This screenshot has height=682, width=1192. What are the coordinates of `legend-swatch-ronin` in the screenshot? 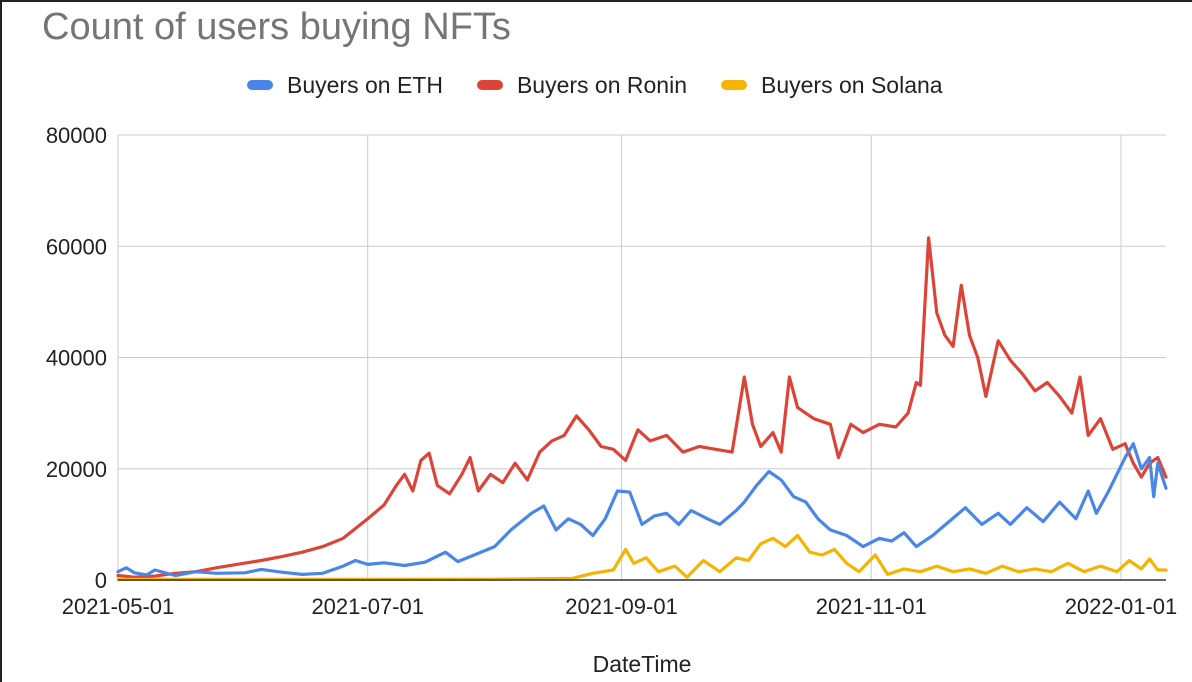 It's located at (489, 85).